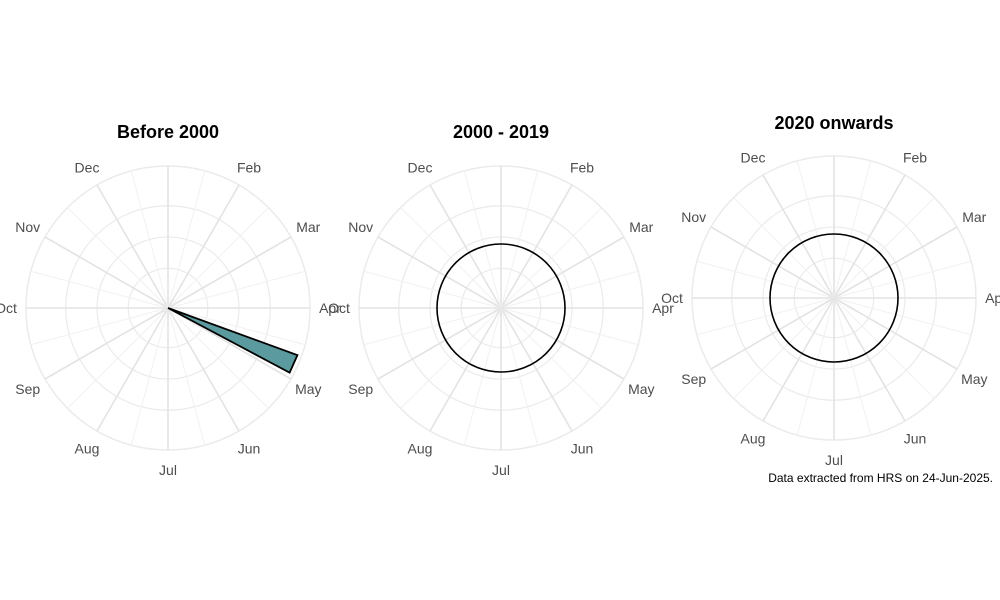 This screenshot has height=600, width=1000. I want to click on panel-title: 2000 - 2019, so click(501, 132).